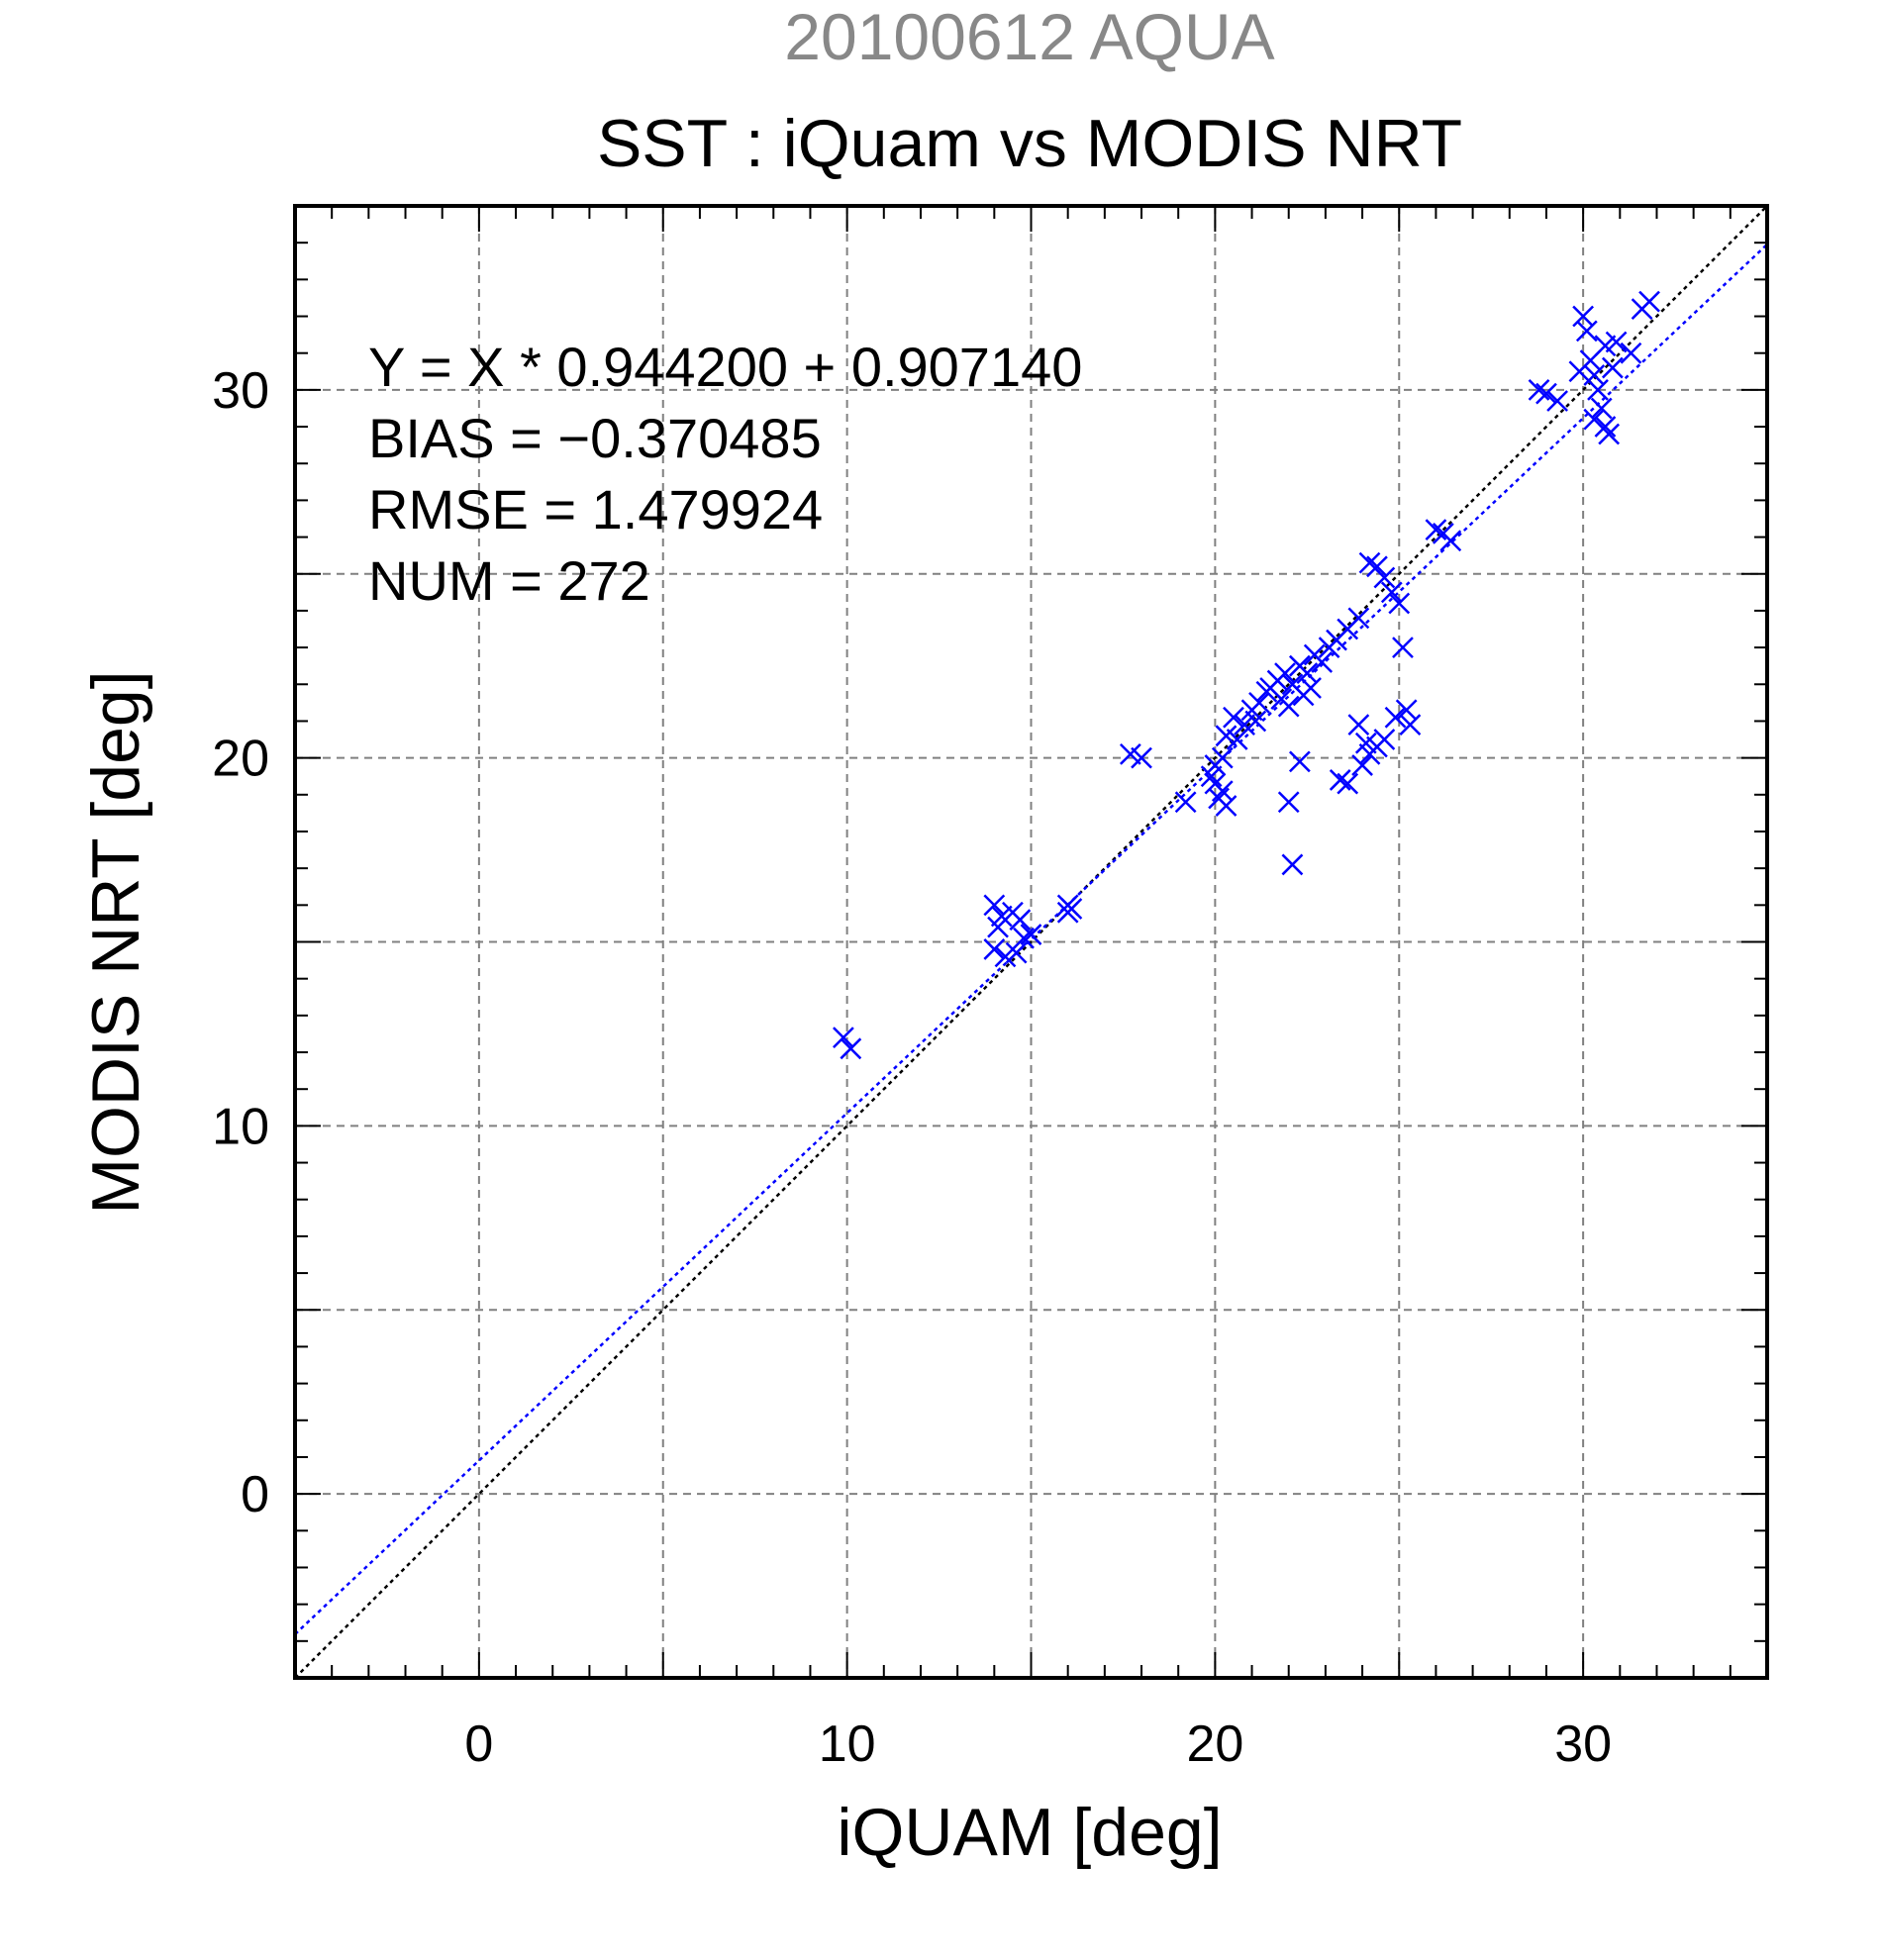  What do you see at coordinates (255, 1494) in the screenshot?
I see `y-tick-label: 0` at bounding box center [255, 1494].